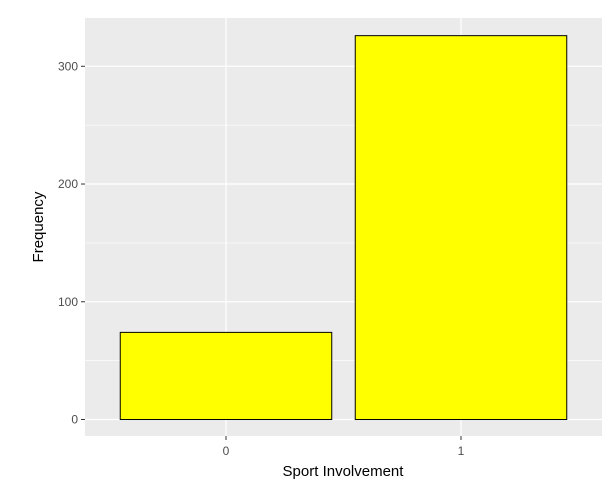  I want to click on y-axis: 0 100 200 300, so click(71, 243).